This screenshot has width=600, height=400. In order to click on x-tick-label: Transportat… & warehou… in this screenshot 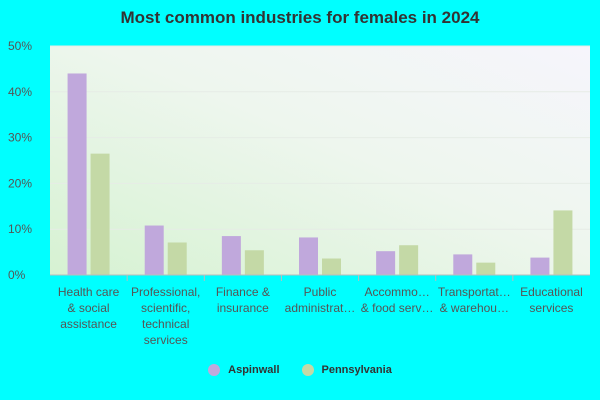, I will do `click(474, 300)`.